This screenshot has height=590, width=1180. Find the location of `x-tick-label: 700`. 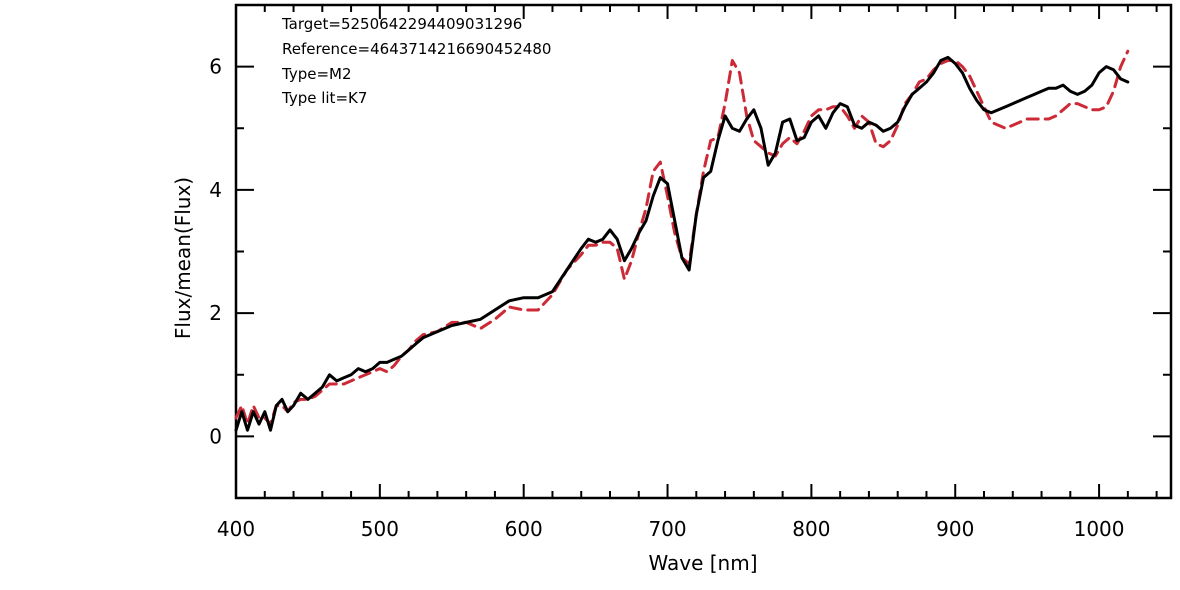

x-tick-label: 700 is located at coordinates (667, 529).